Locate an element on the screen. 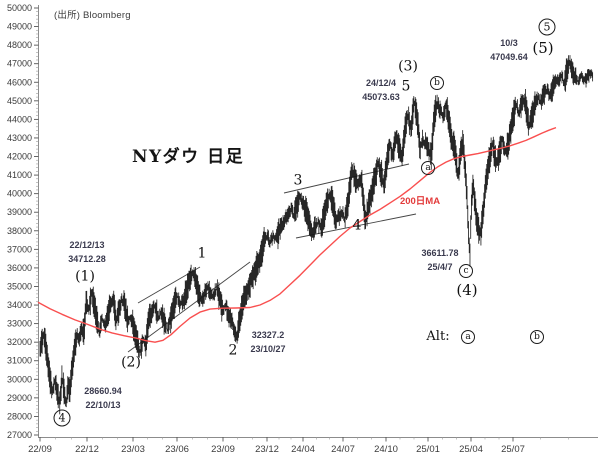  y-tick-label: 44000 is located at coordinates (19, 119).